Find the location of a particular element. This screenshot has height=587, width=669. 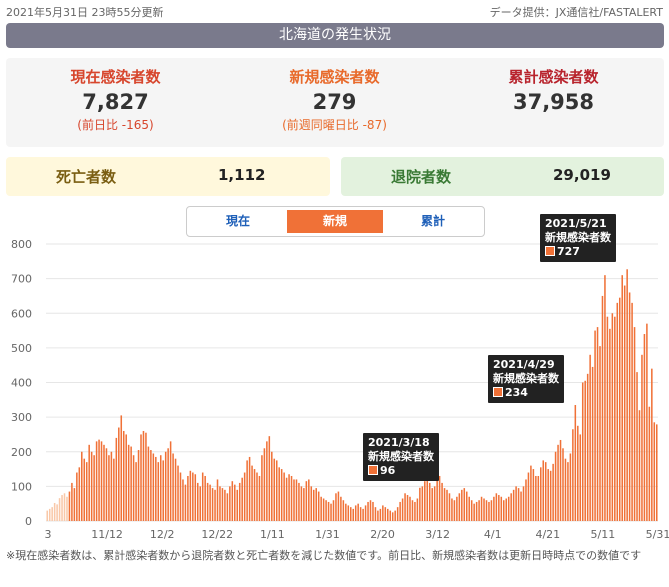

x-tick-label: 1/31 is located at coordinates (327, 534).